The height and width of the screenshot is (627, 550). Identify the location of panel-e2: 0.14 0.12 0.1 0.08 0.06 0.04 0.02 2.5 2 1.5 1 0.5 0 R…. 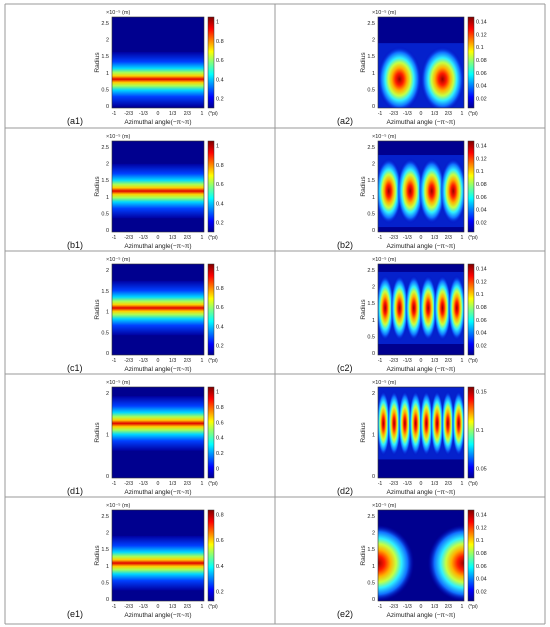
(412, 560).